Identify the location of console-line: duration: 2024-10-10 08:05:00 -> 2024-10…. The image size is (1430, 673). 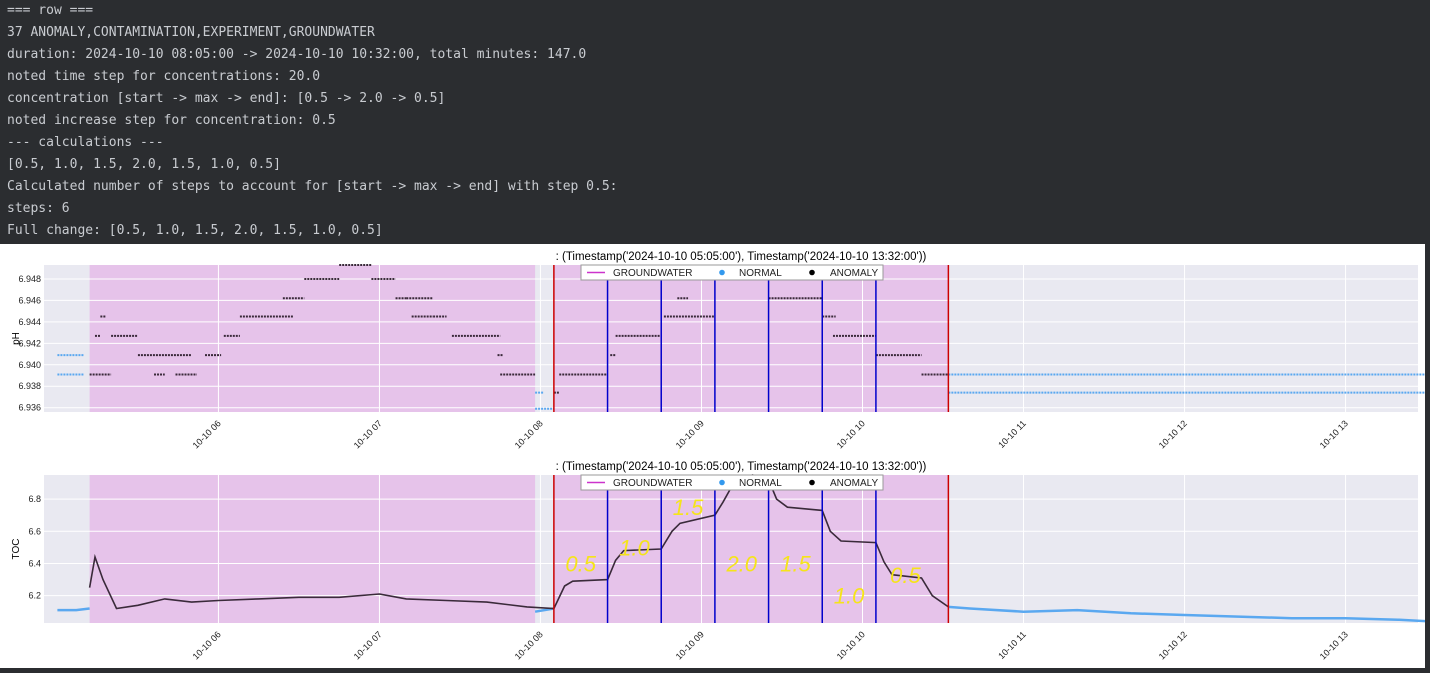
(297, 54).